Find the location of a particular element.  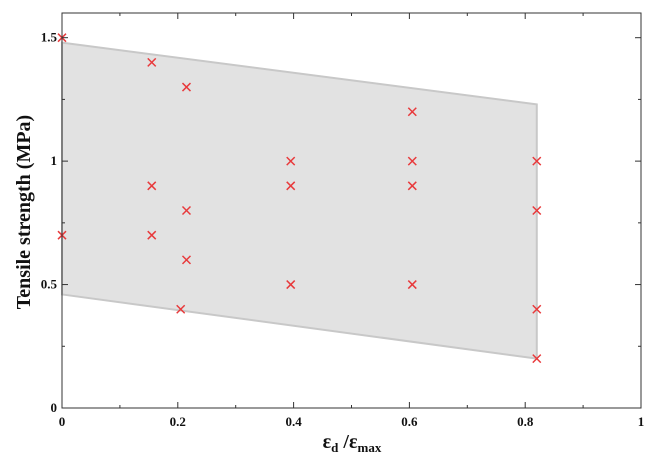

y-axis-title: Tensile strength (MPa) is located at coordinates (24, 212).